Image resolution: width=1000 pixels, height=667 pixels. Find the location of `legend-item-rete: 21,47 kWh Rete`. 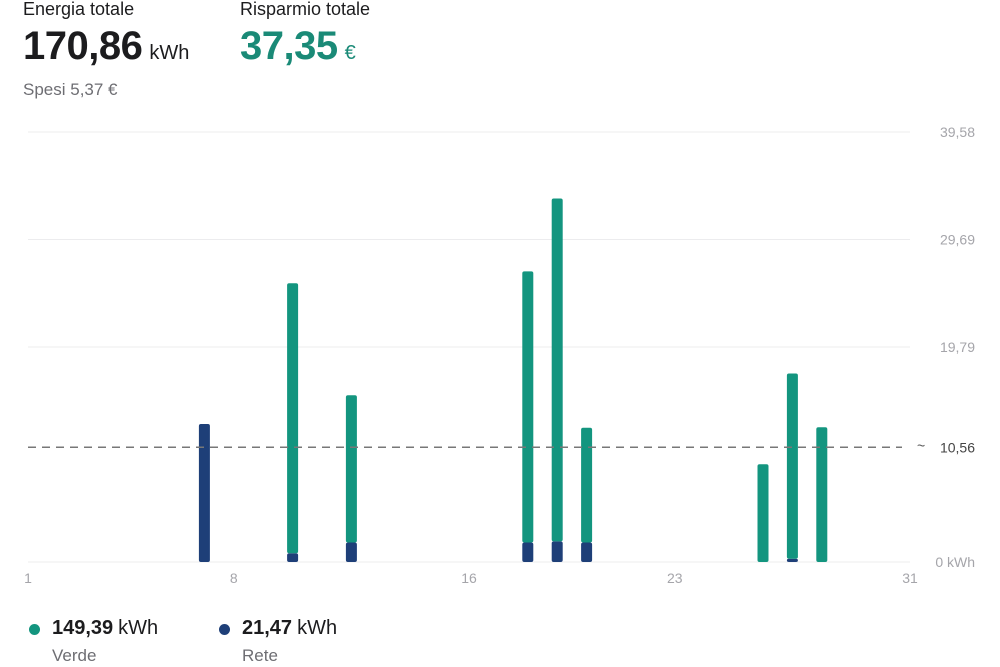

legend-item-rete: 21,47 kWh Rete is located at coordinates (278, 641).